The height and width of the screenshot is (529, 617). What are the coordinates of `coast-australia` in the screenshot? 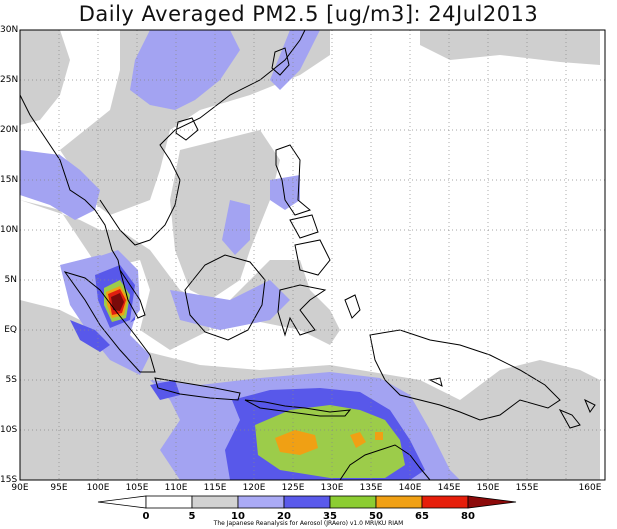 It's located at (385, 462).